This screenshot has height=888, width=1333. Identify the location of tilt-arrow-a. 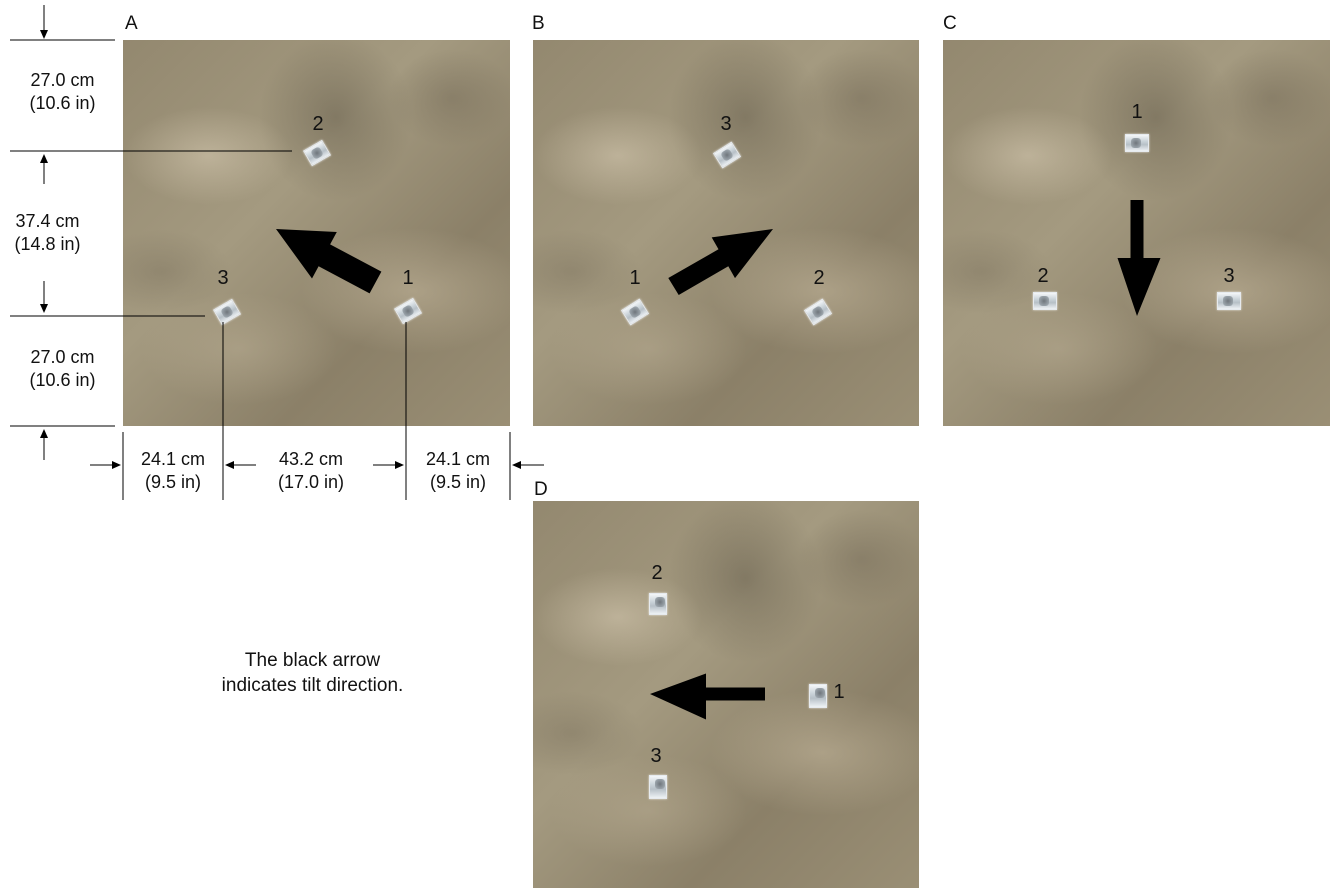
(329, 261).